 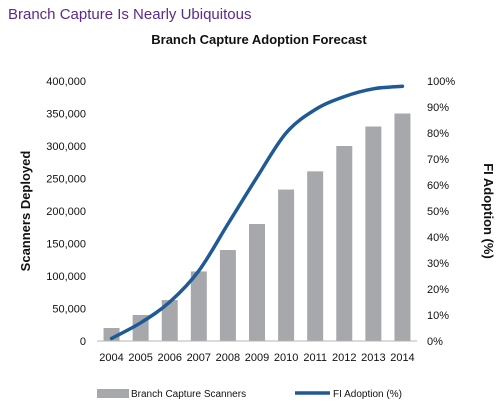 What do you see at coordinates (438, 134) in the screenshot?
I see `y2-tick-label: 80%` at bounding box center [438, 134].